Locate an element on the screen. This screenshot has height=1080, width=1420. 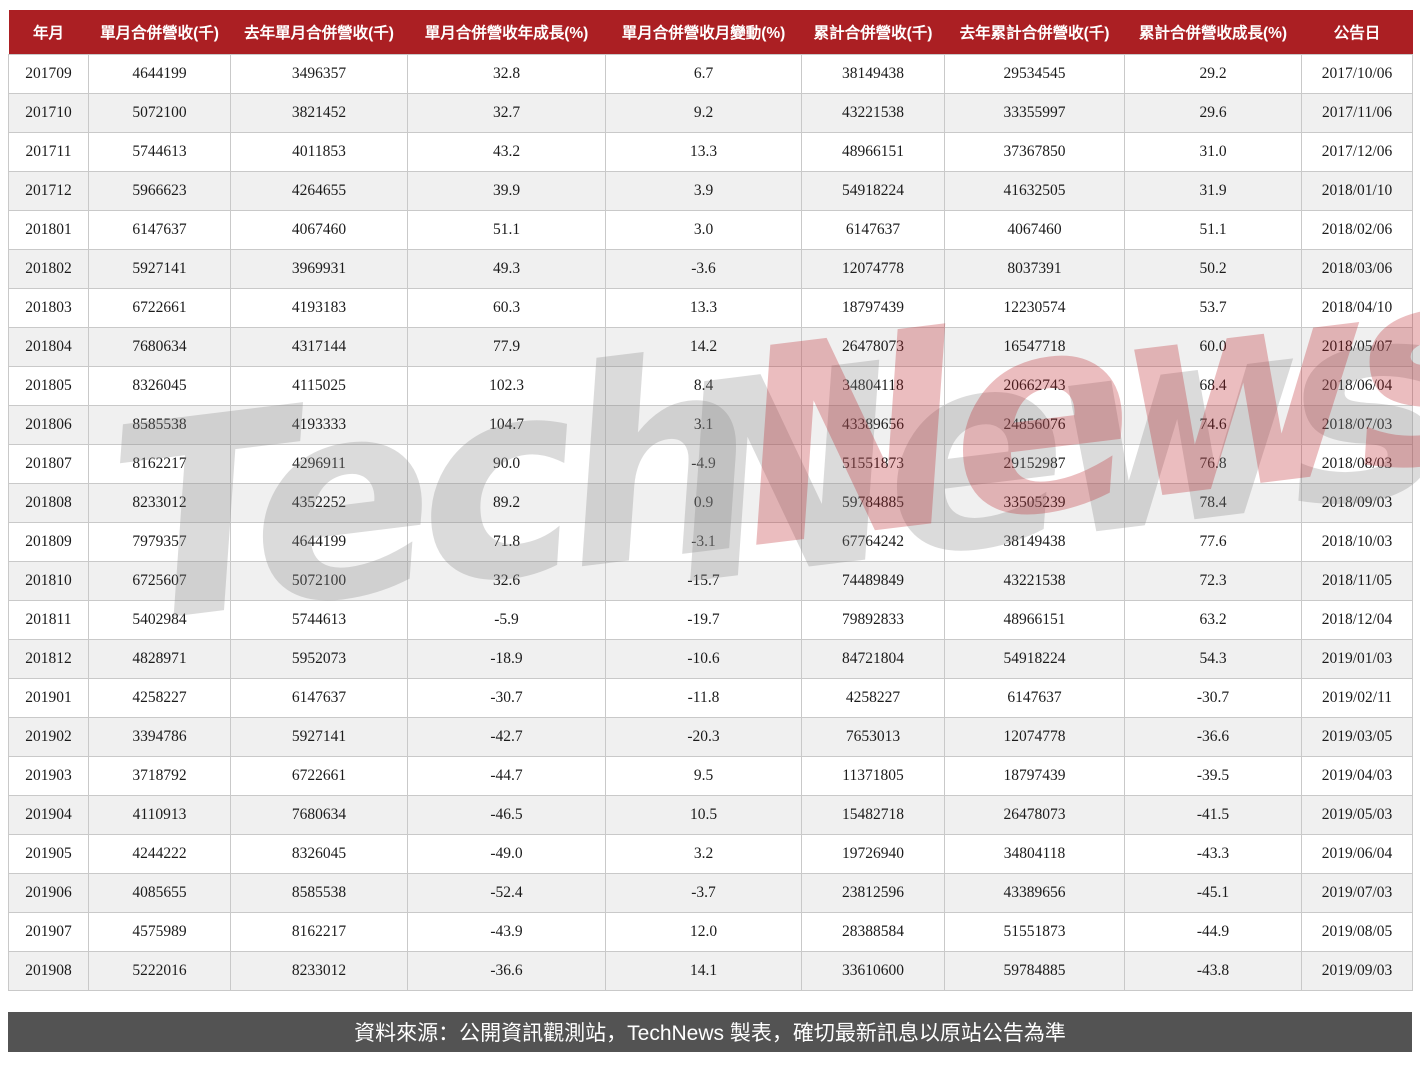
table-cell: 2018/07/03 is located at coordinates (1357, 425).